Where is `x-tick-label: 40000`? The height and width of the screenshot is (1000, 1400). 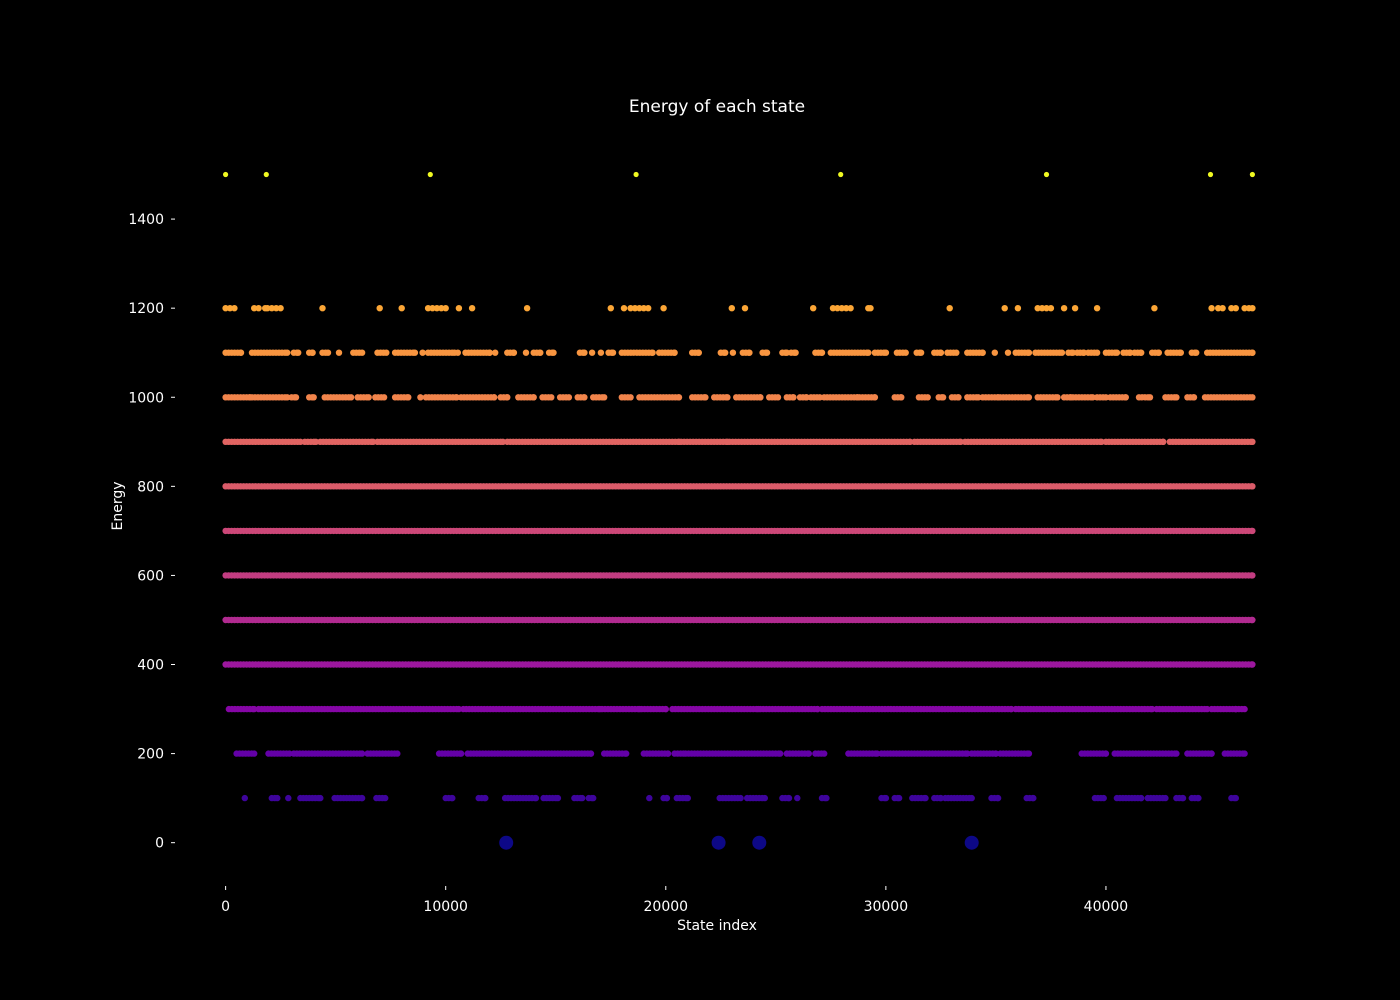 x-tick-label: 40000 is located at coordinates (1106, 907).